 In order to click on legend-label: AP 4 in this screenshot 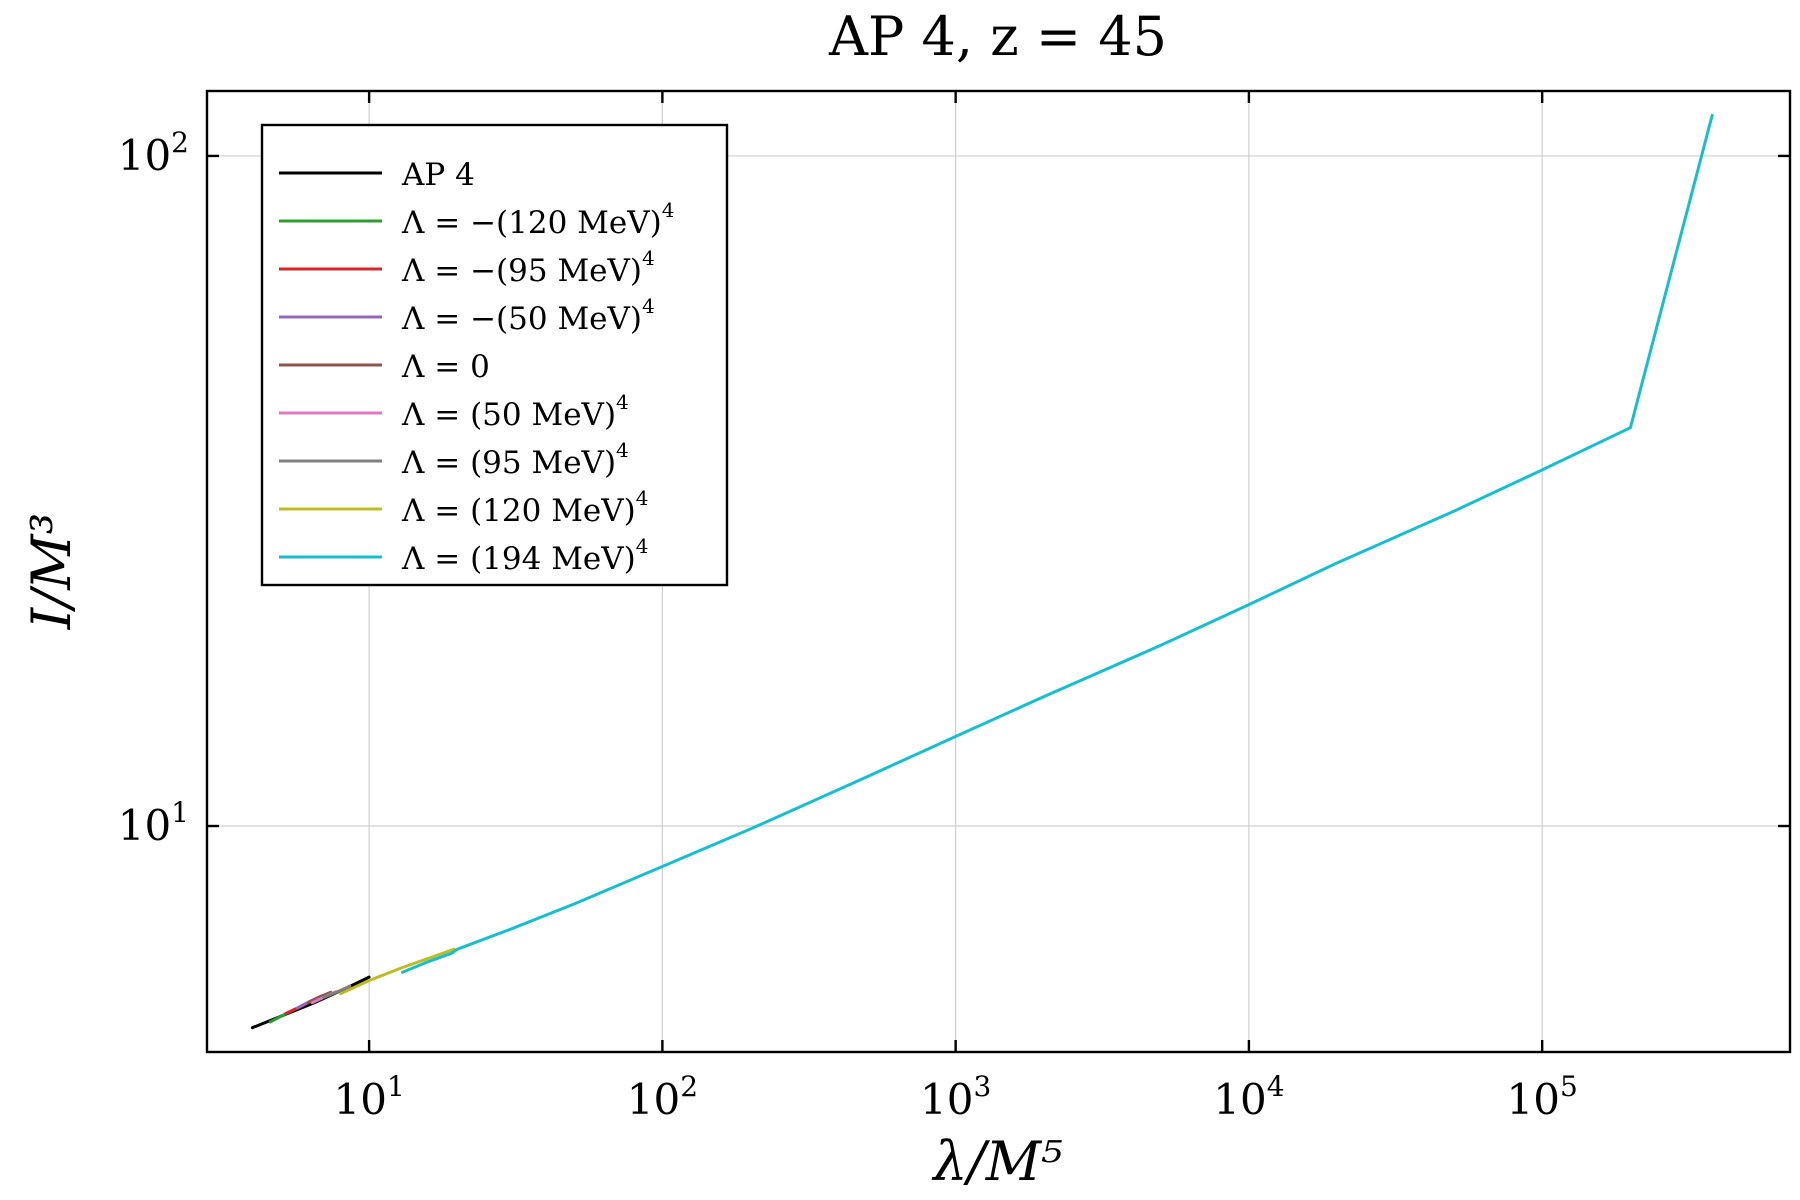, I will do `click(438, 175)`.